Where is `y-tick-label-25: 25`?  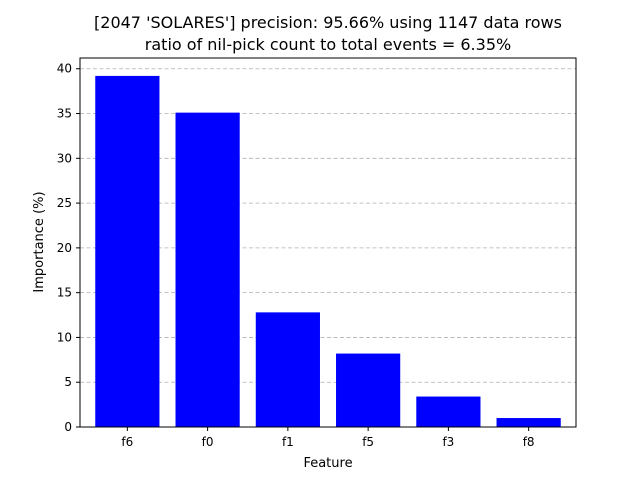 y-tick-label-25: 25 is located at coordinates (64, 203).